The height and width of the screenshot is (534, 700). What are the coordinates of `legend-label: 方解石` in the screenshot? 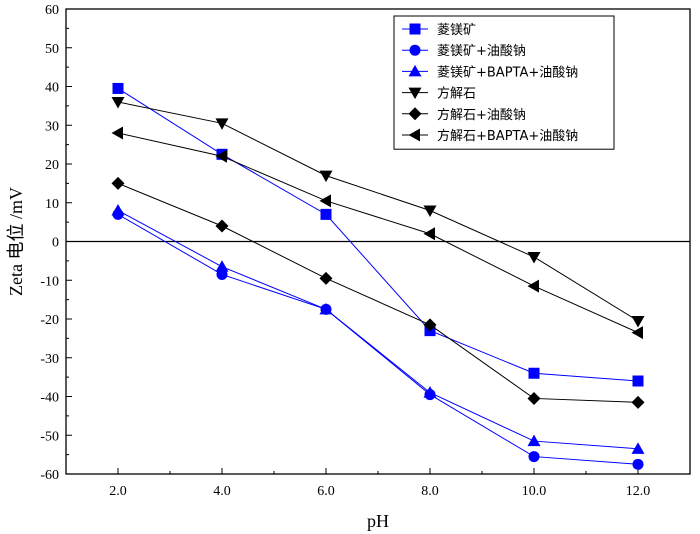 It's located at (456, 94).